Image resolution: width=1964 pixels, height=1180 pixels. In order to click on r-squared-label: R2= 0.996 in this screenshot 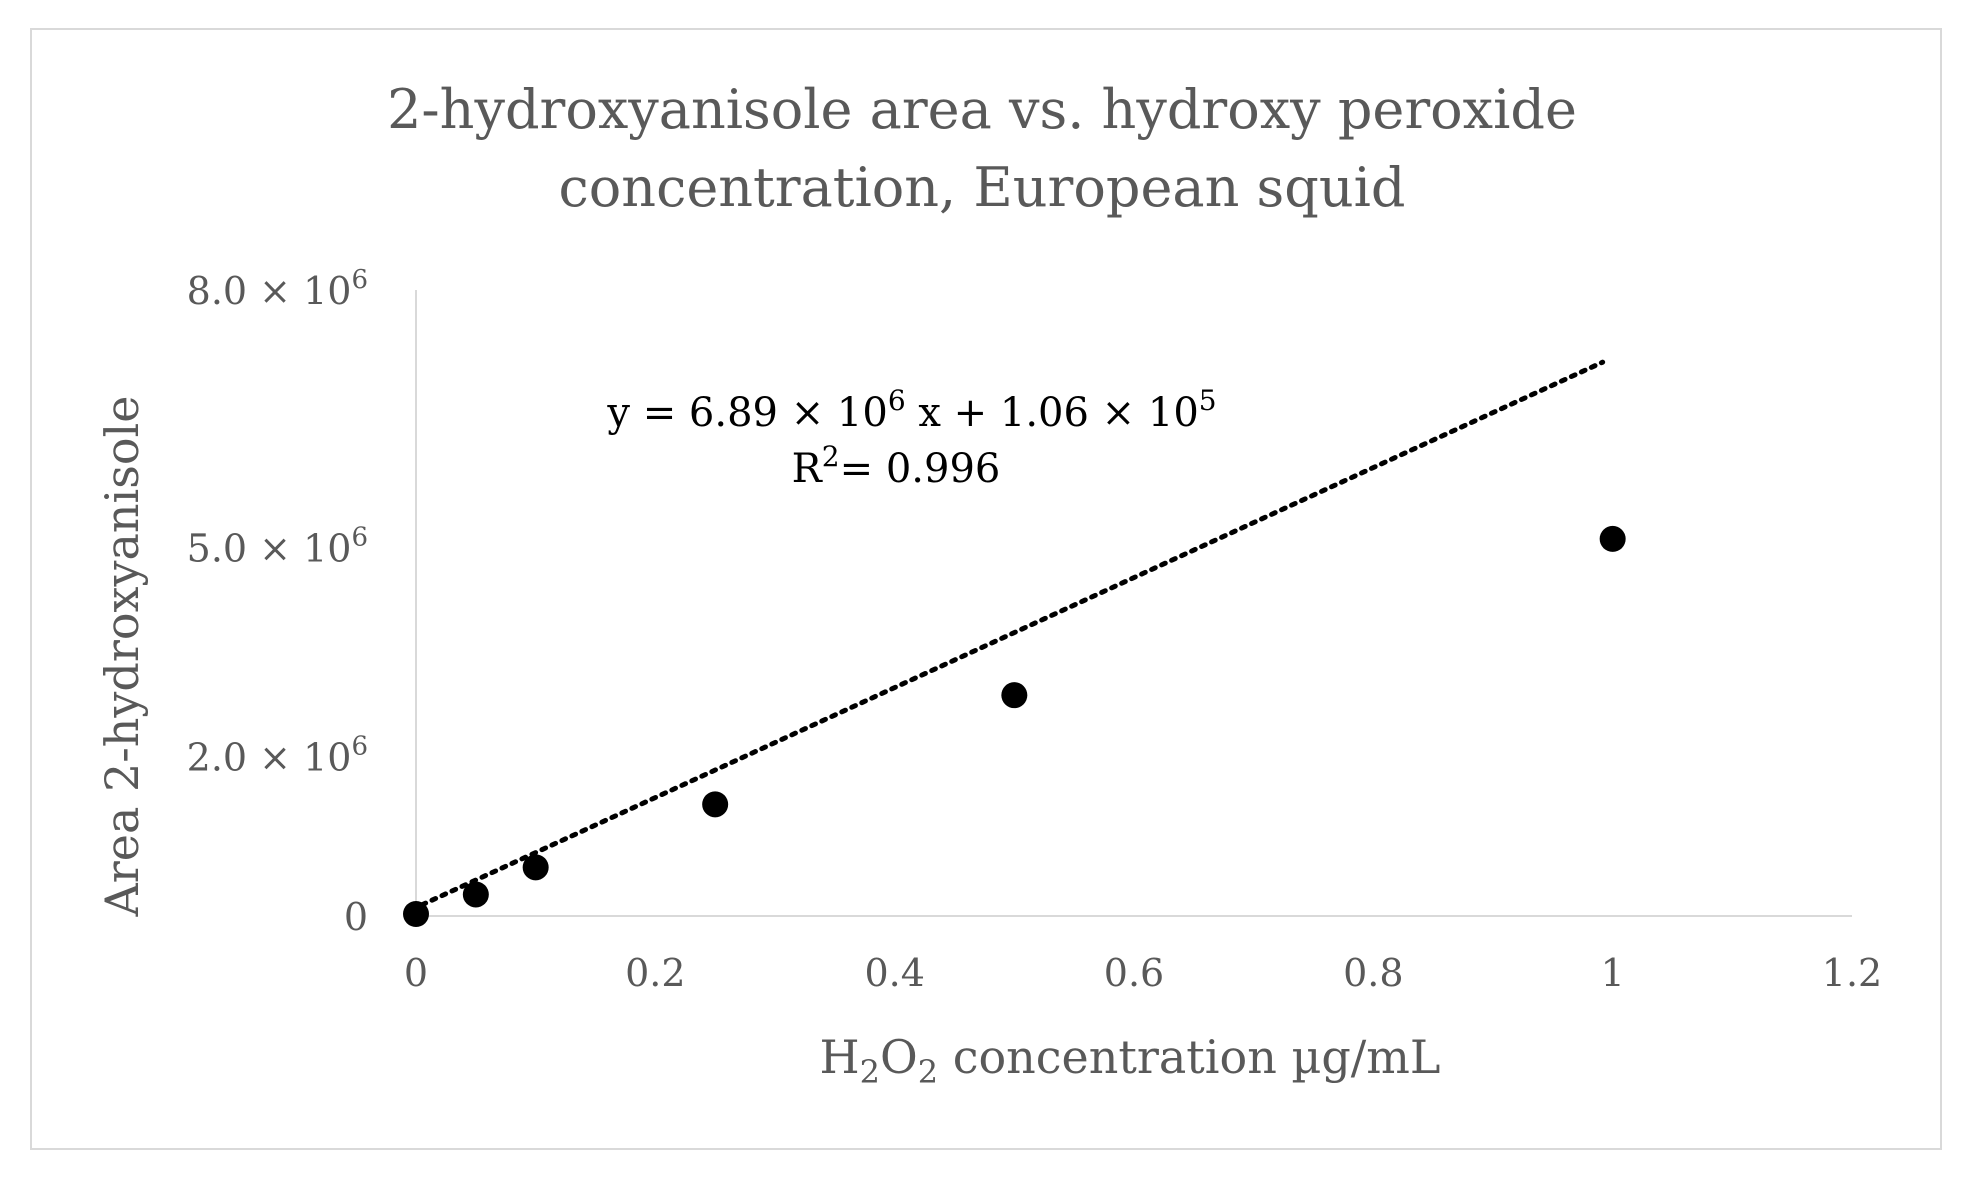, I will do `click(896, 466)`.